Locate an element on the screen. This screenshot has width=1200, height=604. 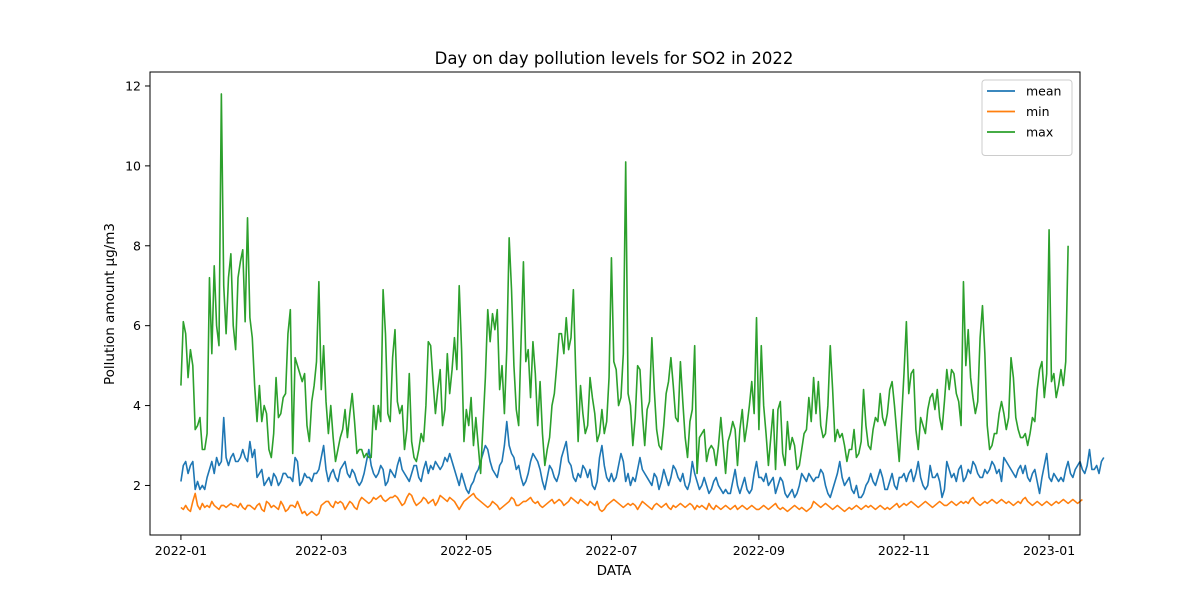
y-tick-label: 12 is located at coordinates (133, 85).